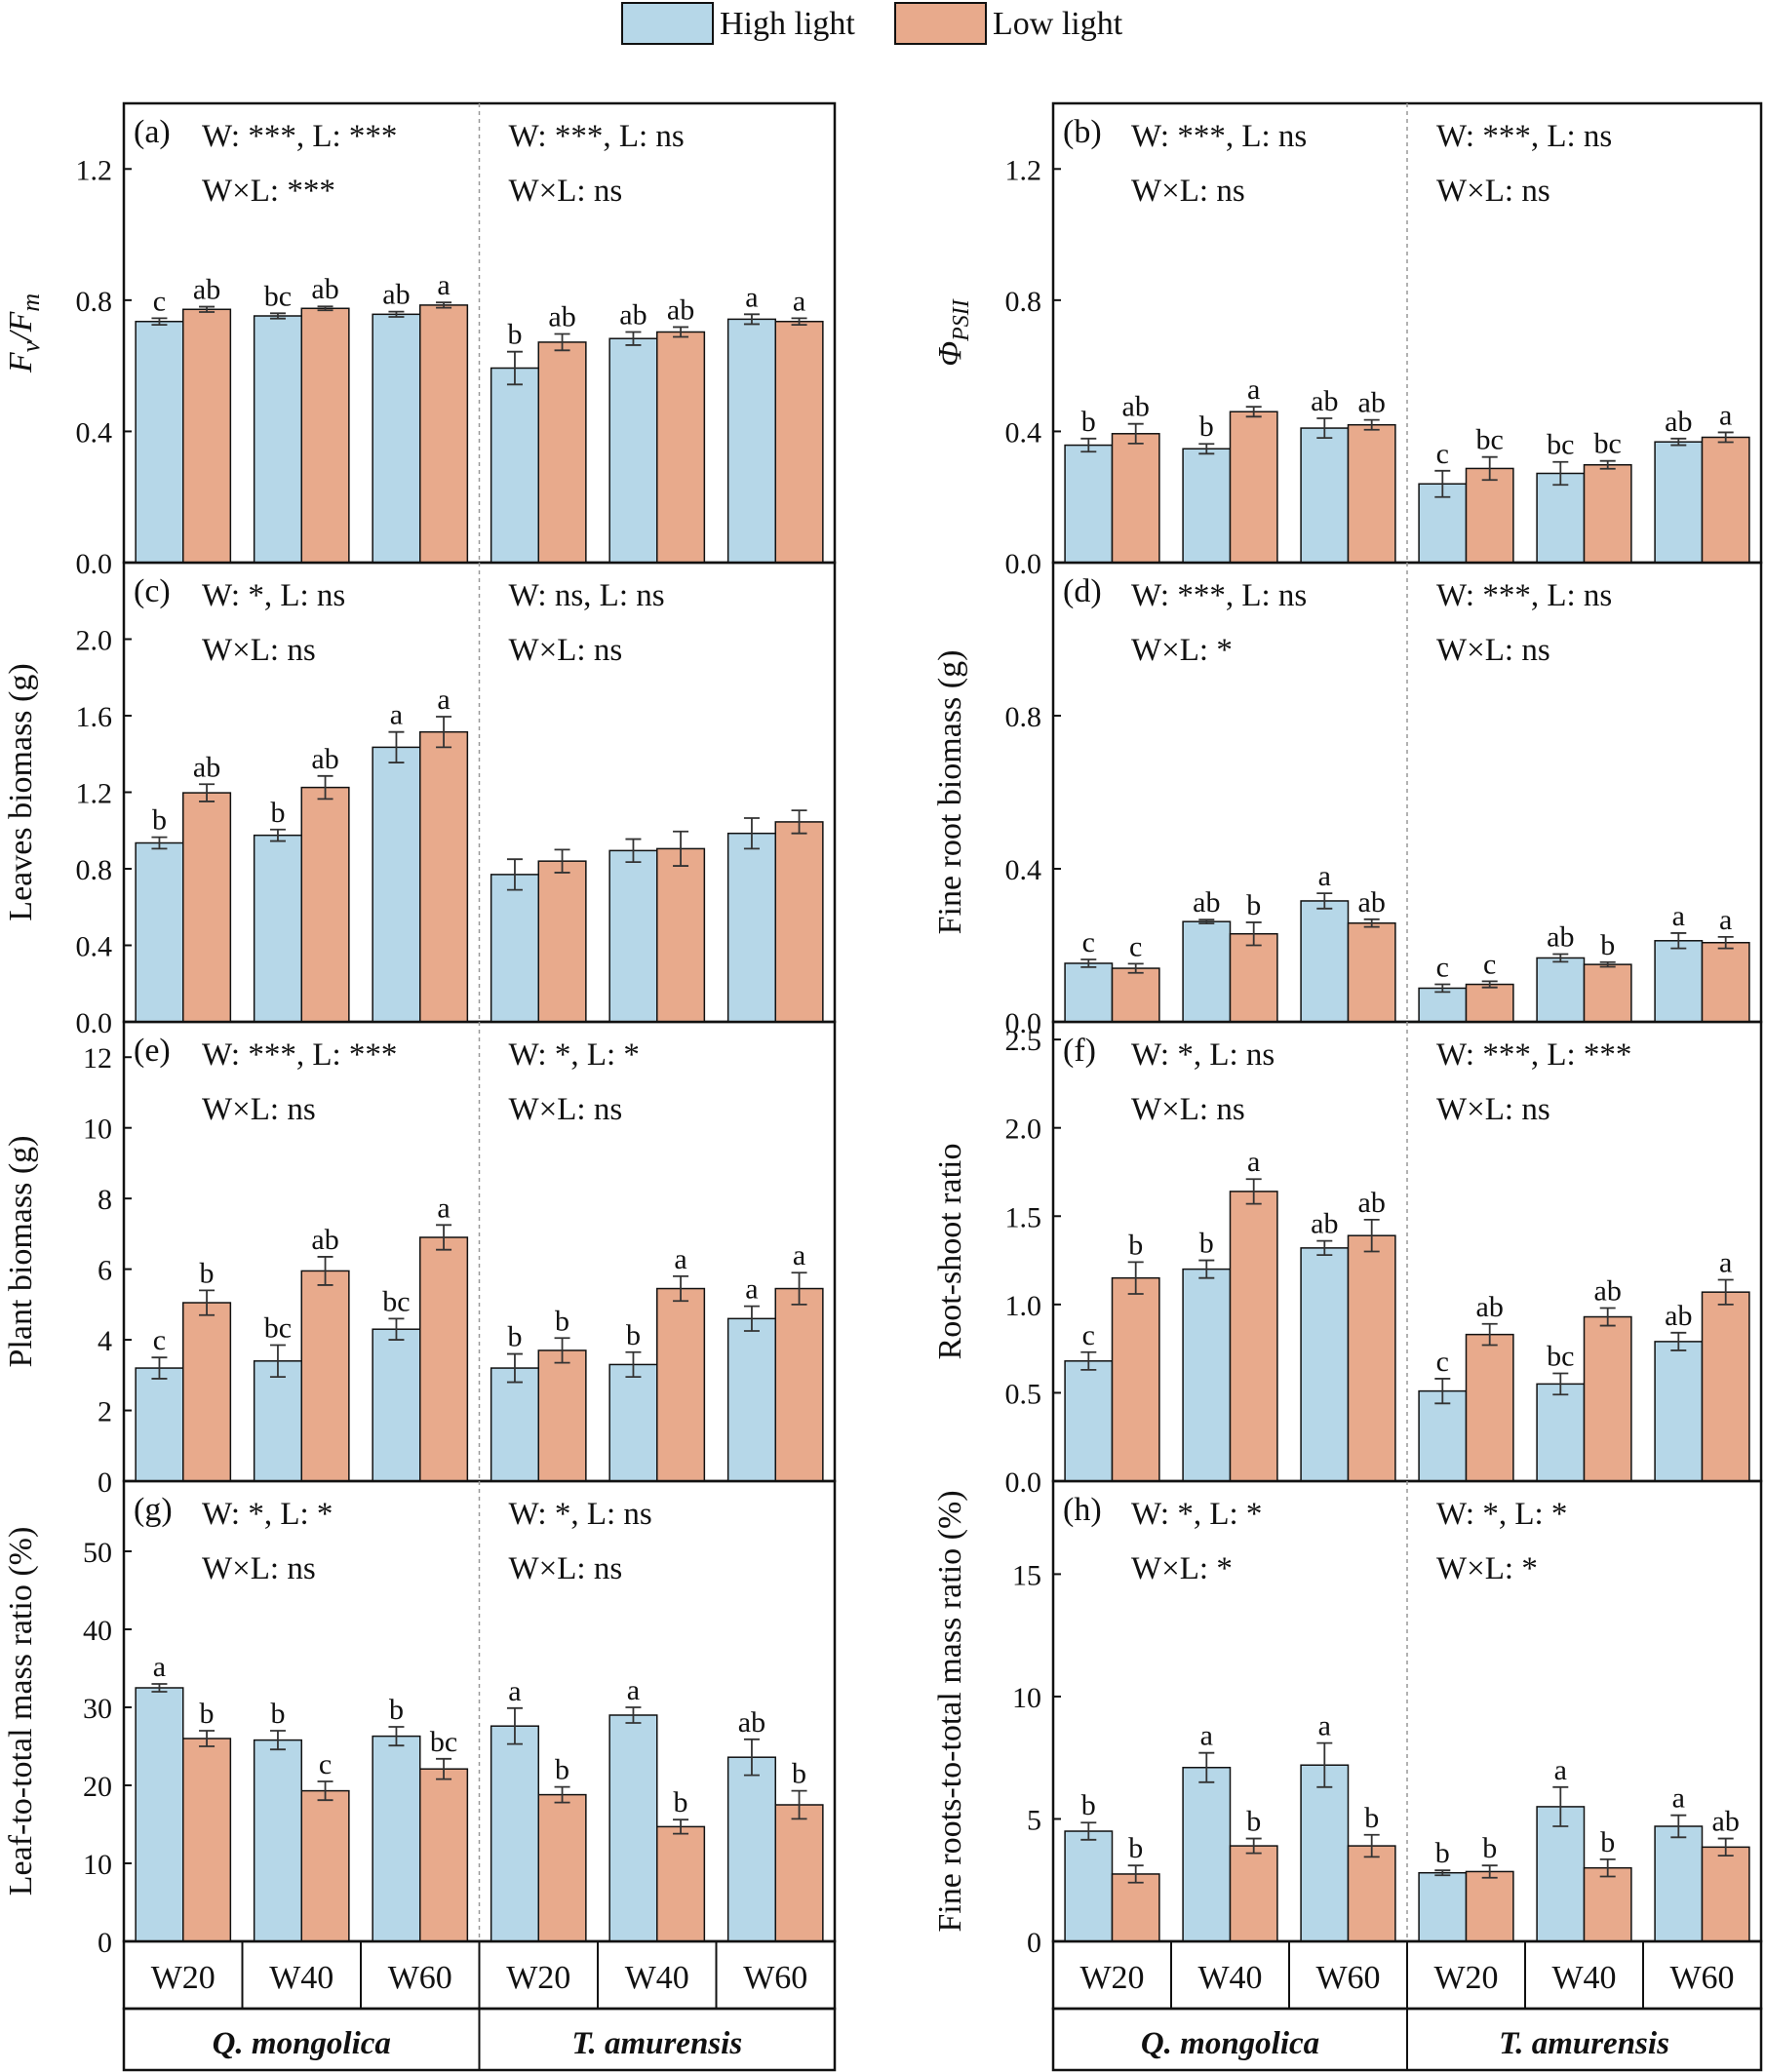  I want to click on sig-letter-a-1-3: ab, so click(561, 317).